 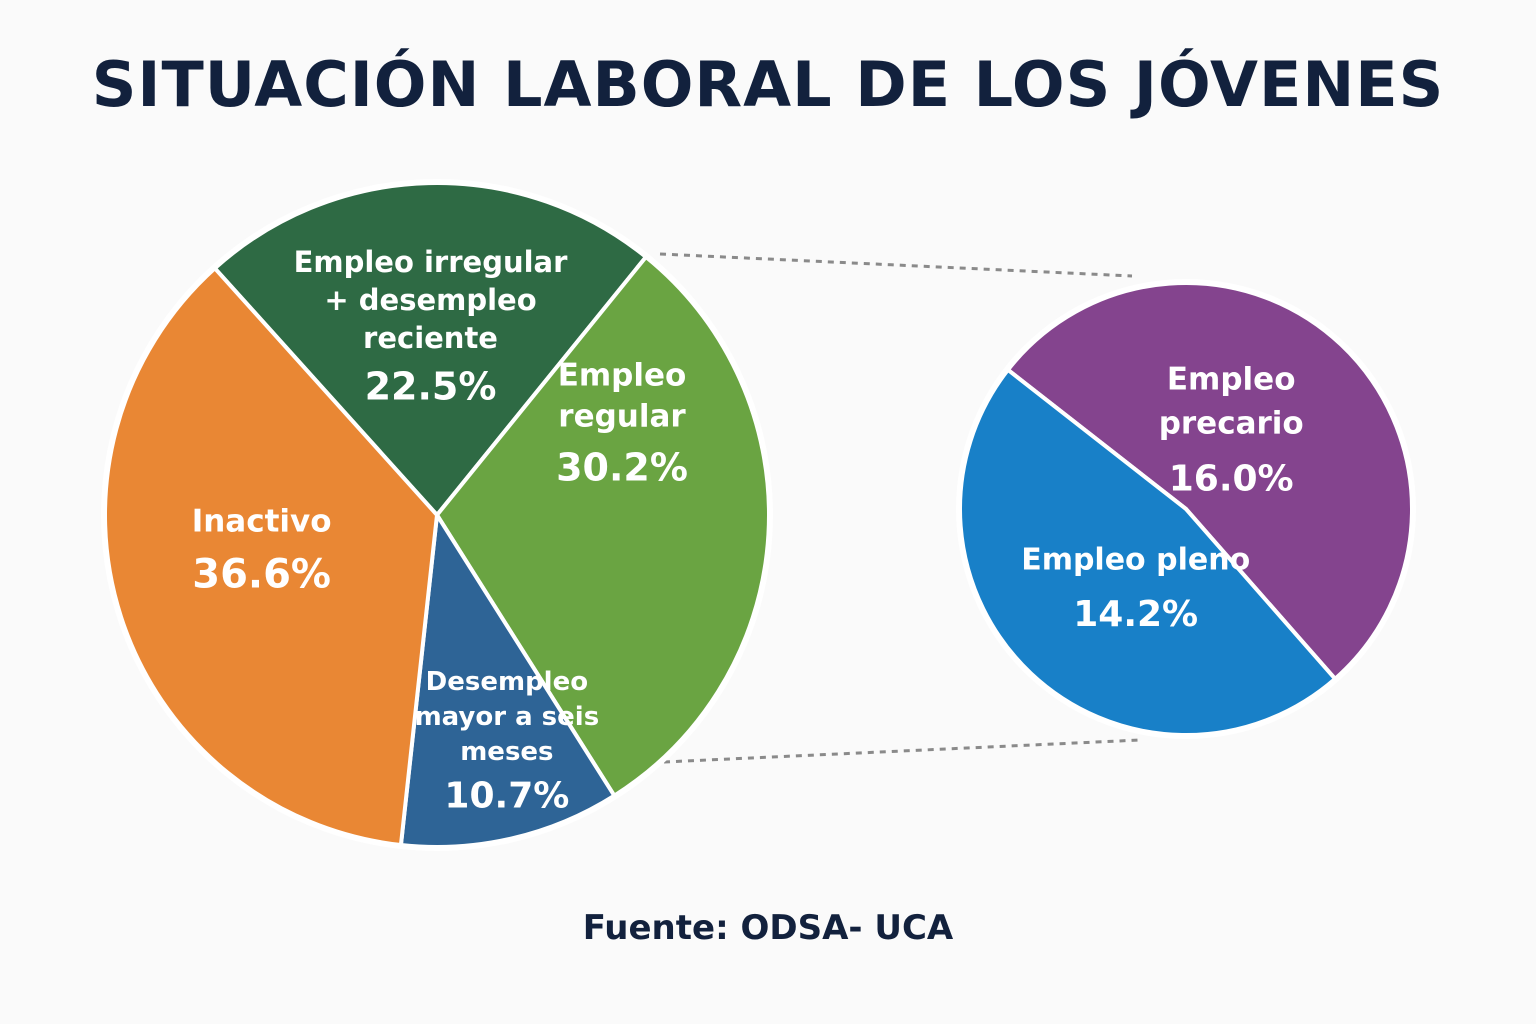 I want to click on slice-label: Desempleo, so click(x=507, y=682).